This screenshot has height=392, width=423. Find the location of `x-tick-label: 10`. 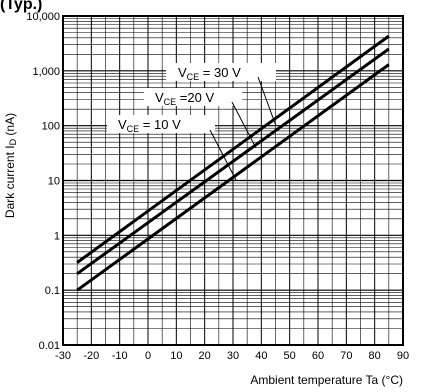

x-tick-label: 10 is located at coordinates (176, 356).